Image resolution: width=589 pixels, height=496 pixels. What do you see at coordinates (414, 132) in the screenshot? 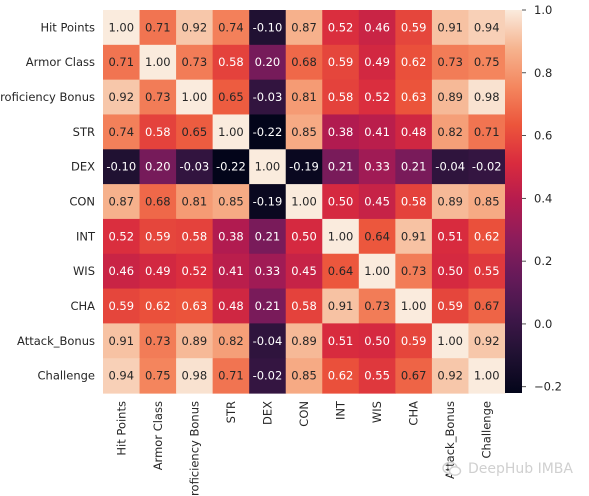
I see `cell-value-label: 0.48` at bounding box center [414, 132].